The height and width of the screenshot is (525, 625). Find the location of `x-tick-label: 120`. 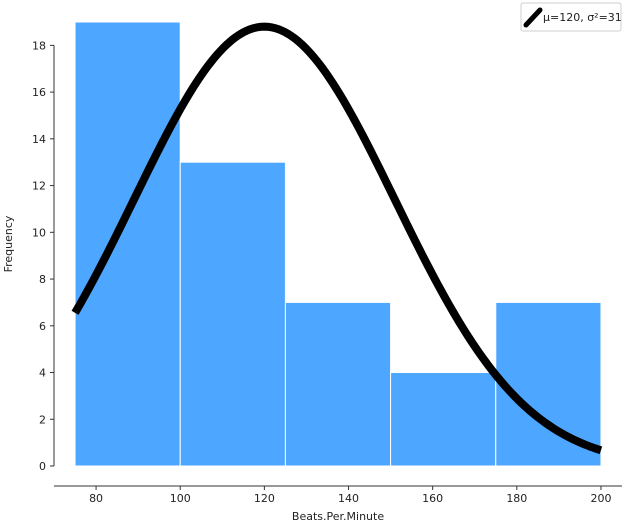

x-tick-label: 120 is located at coordinates (264, 498).